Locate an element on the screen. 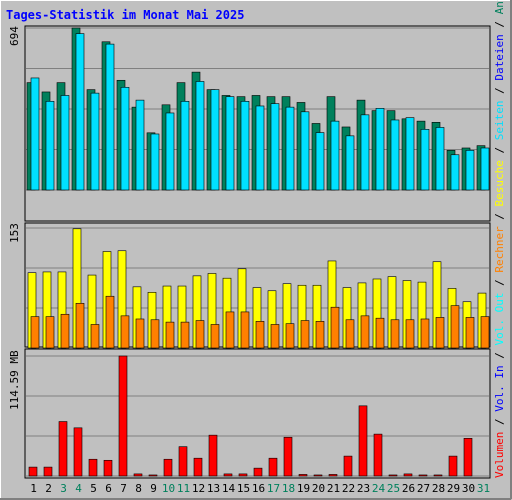 The height and width of the screenshot is (500, 512). day-label-30: 30 is located at coordinates (468, 488).